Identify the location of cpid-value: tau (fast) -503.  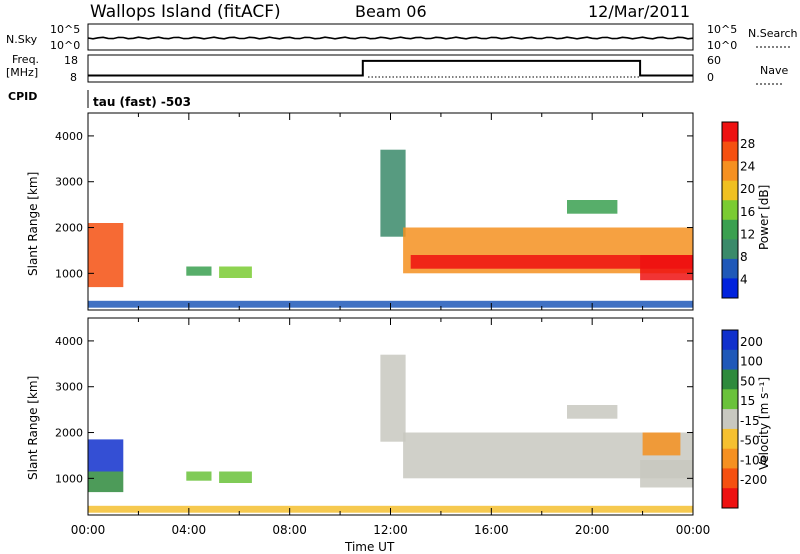
(142, 102).